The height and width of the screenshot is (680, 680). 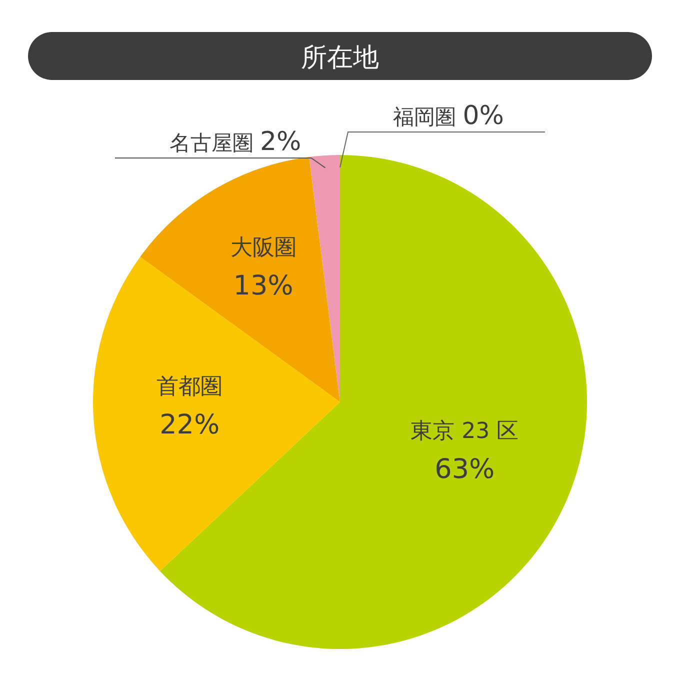 What do you see at coordinates (263, 247) in the screenshot?
I see `slice-label: 大阪圏` at bounding box center [263, 247].